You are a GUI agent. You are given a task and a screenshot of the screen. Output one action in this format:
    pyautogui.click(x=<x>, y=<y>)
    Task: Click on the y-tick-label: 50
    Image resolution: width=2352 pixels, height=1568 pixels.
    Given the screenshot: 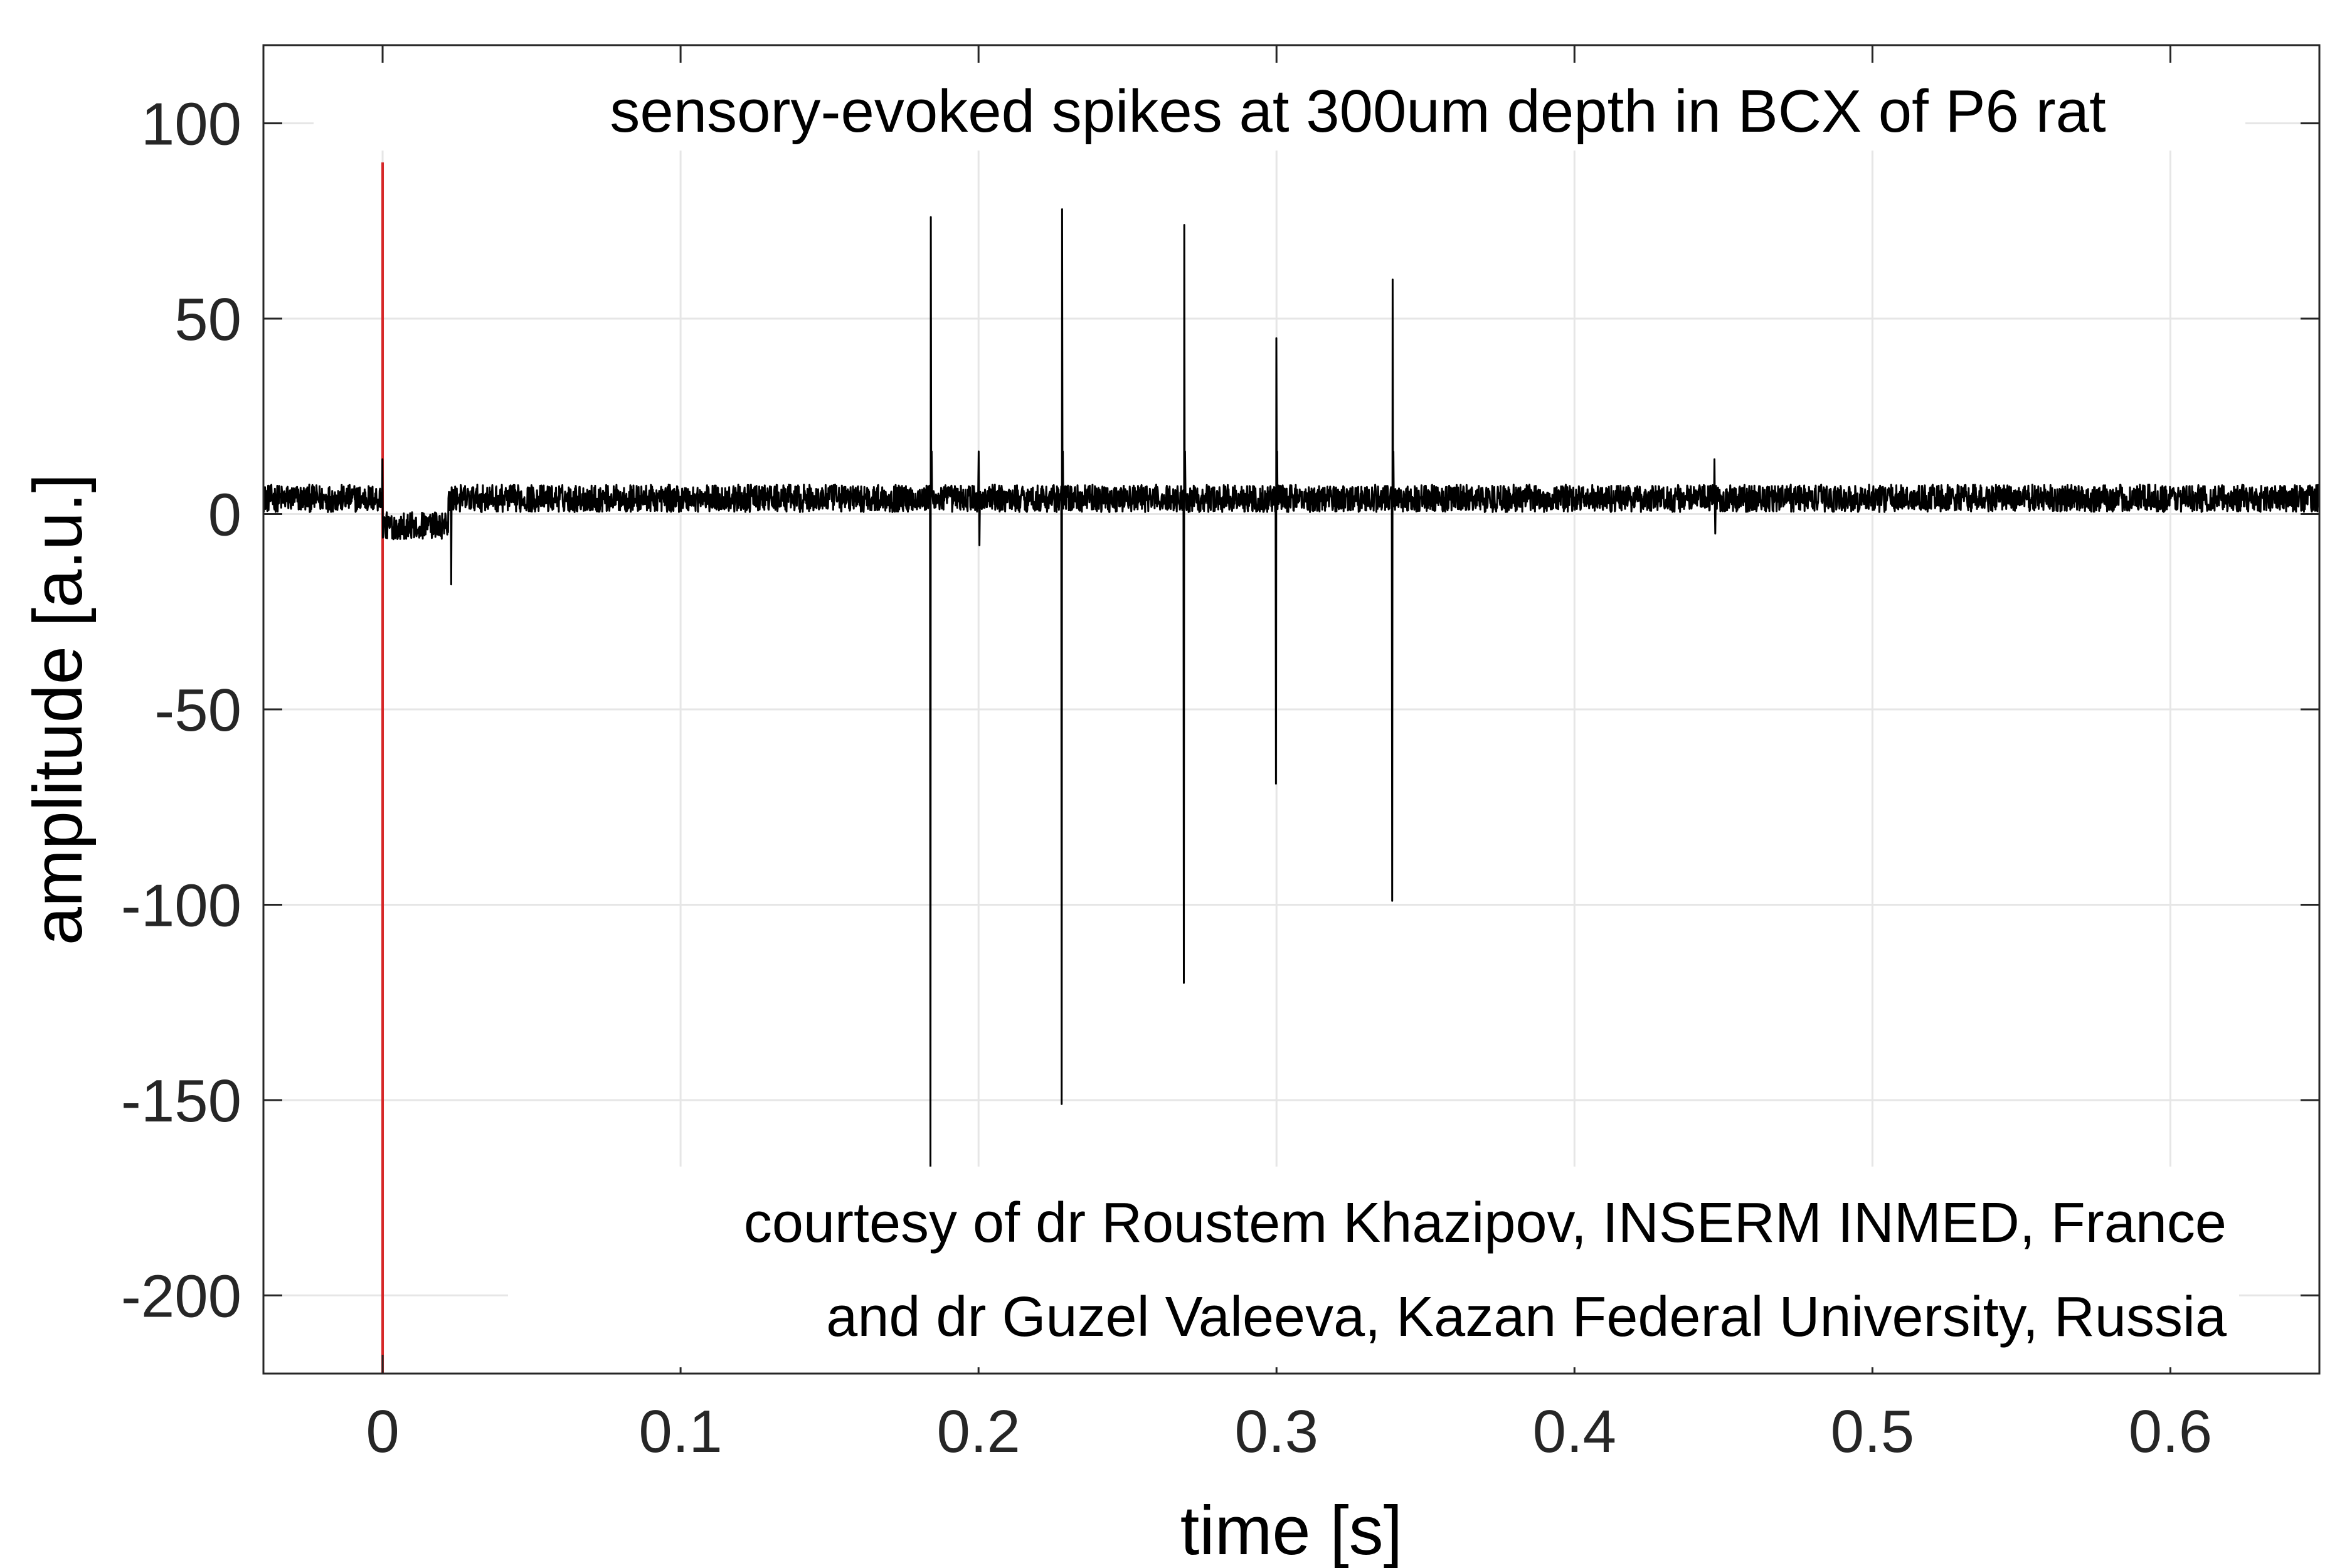 What is the action you would take?
    pyautogui.click(x=207, y=319)
    